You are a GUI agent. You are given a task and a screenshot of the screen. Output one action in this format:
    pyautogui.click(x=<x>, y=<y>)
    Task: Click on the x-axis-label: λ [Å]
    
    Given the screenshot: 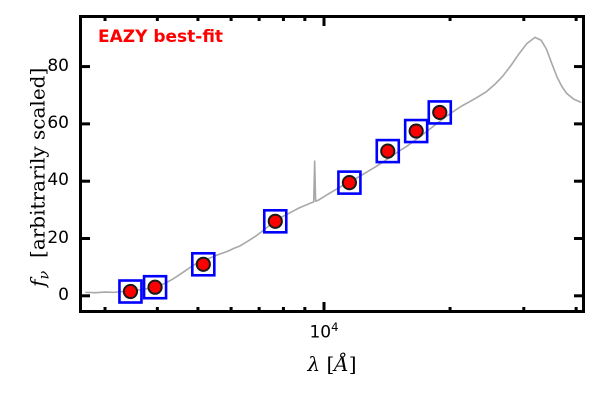 What is the action you would take?
    pyautogui.click(x=332, y=364)
    